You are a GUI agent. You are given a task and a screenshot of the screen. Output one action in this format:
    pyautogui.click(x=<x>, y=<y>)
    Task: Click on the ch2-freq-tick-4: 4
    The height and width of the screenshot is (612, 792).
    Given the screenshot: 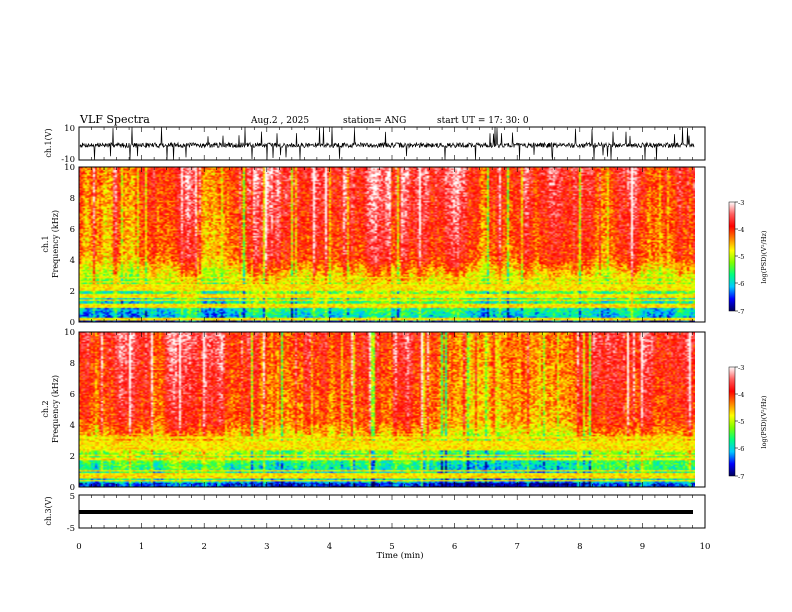 What is the action you would take?
    pyautogui.click(x=72, y=426)
    